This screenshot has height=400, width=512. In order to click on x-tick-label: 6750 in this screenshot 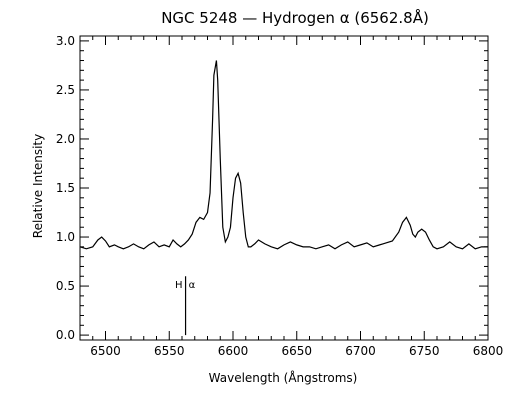, I will do `click(424, 351)`.